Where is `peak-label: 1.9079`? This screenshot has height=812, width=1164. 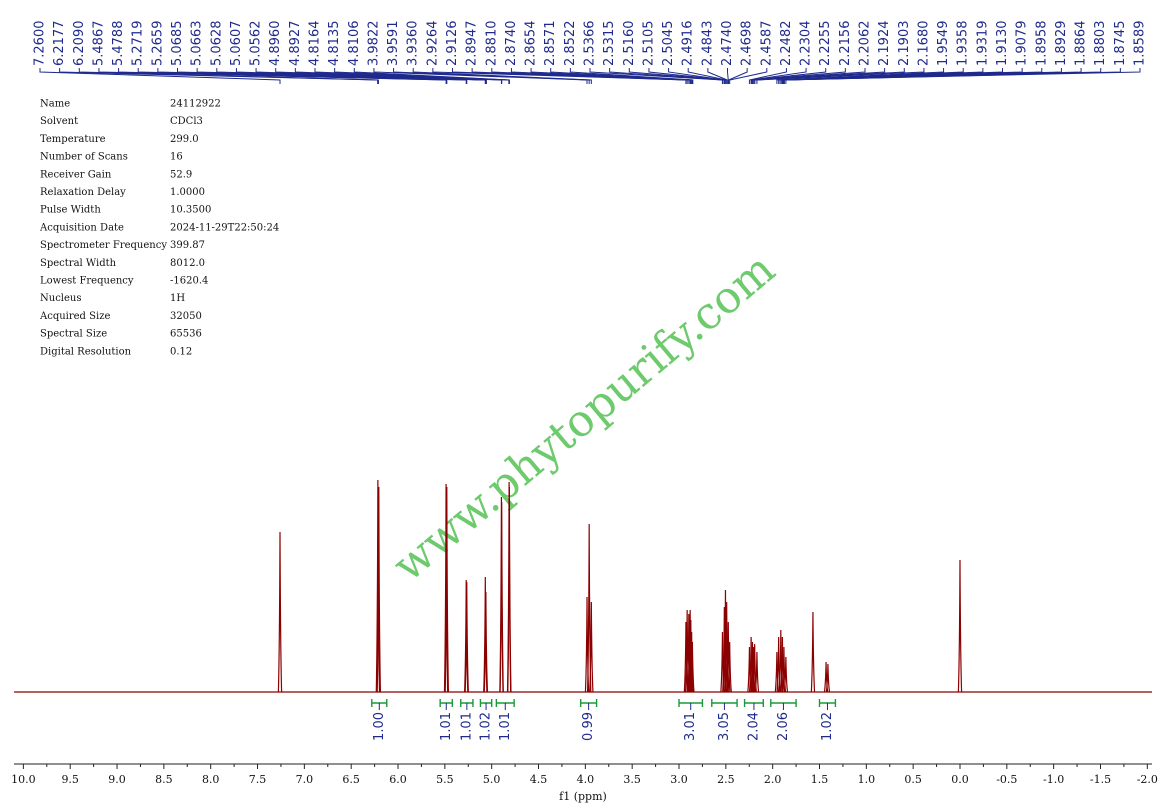 peak-label: 1.9079 is located at coordinates (1022, 43).